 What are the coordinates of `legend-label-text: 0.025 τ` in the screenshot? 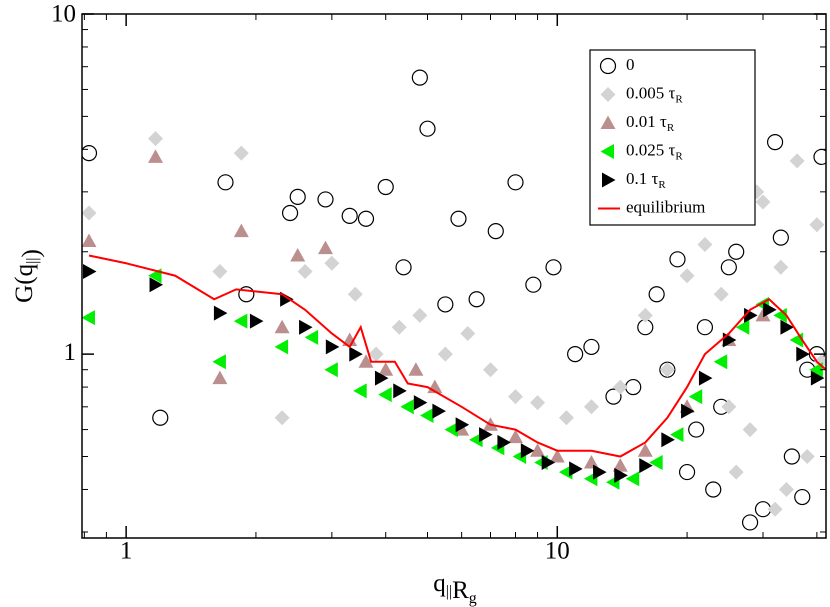 It's located at (651, 149).